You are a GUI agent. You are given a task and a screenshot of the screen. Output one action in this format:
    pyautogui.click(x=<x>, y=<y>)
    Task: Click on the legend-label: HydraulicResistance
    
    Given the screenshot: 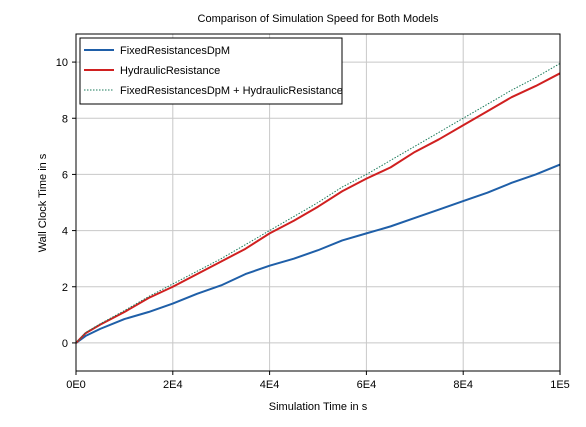 What is the action you would take?
    pyautogui.click(x=170, y=71)
    